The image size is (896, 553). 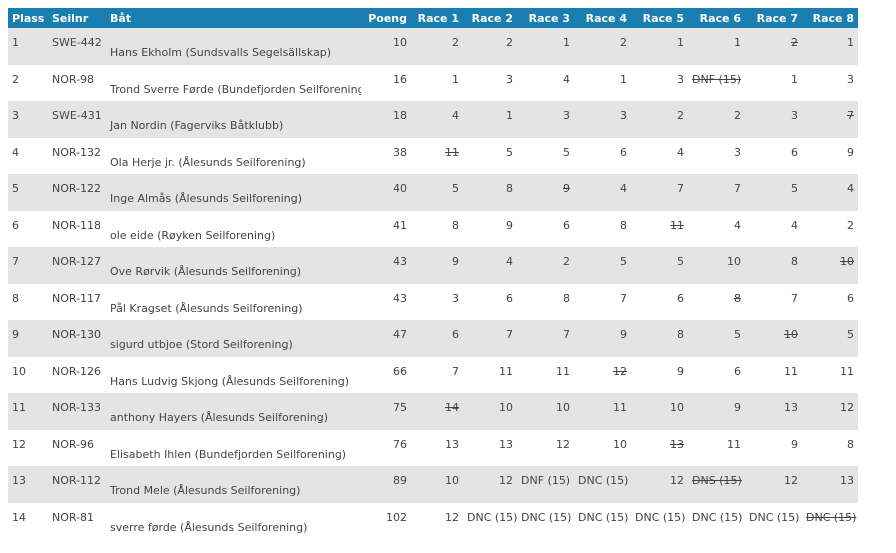 I want to click on race-7-result: 5, so click(x=794, y=188).